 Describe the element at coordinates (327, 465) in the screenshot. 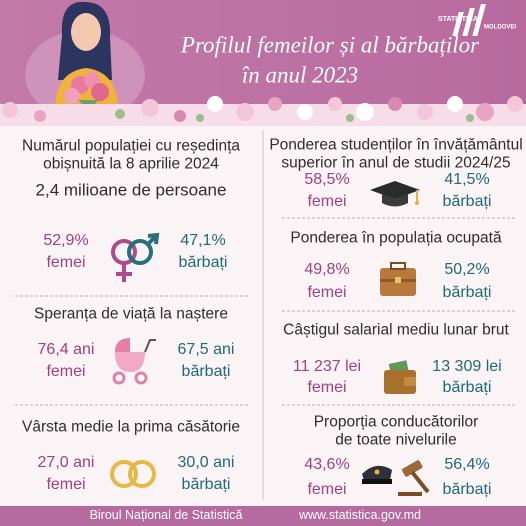

I see `women-value: 43,6%` at that location.